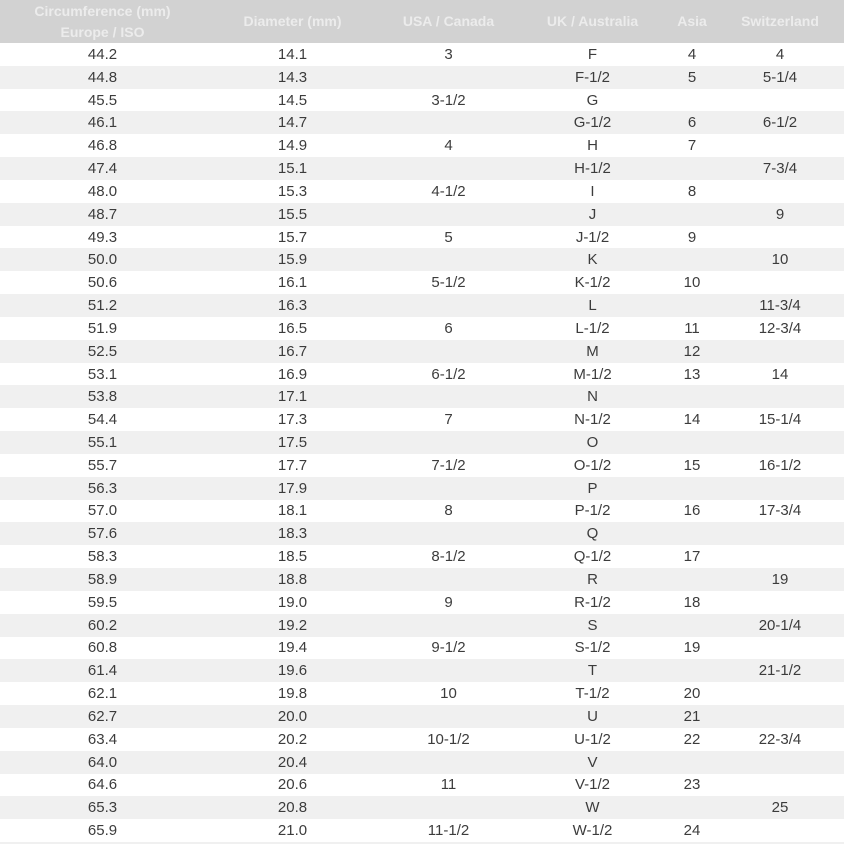  I want to click on table-cell: 4-1/2, so click(448, 191).